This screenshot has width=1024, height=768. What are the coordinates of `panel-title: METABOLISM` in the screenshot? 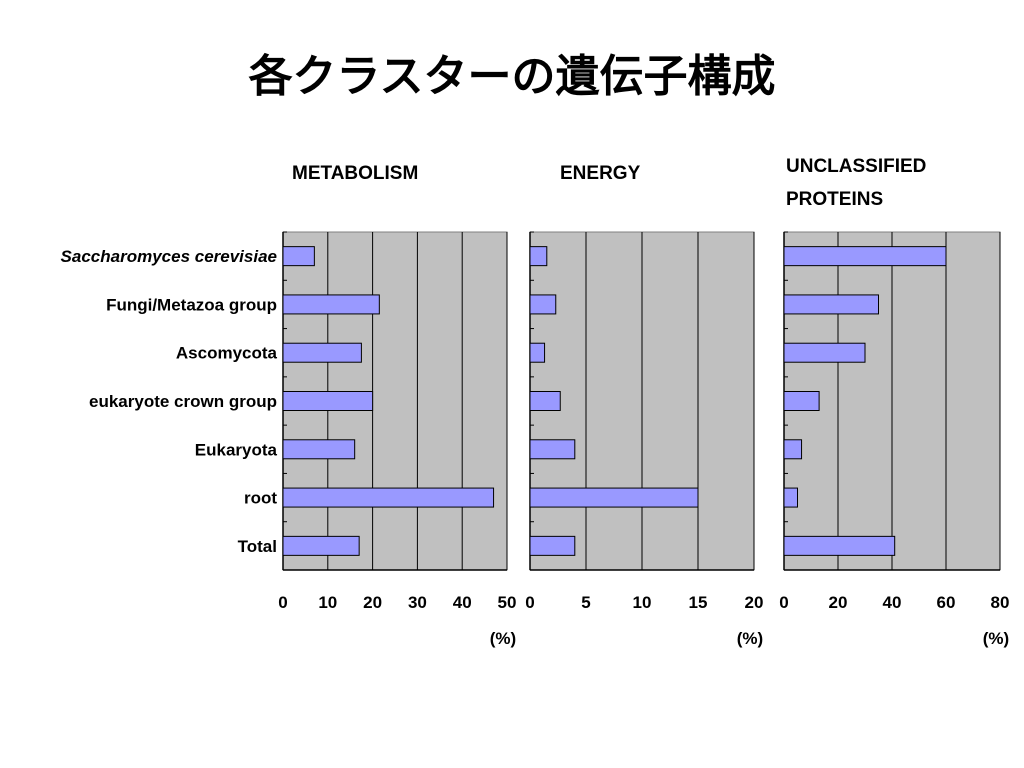 It's located at (355, 173).